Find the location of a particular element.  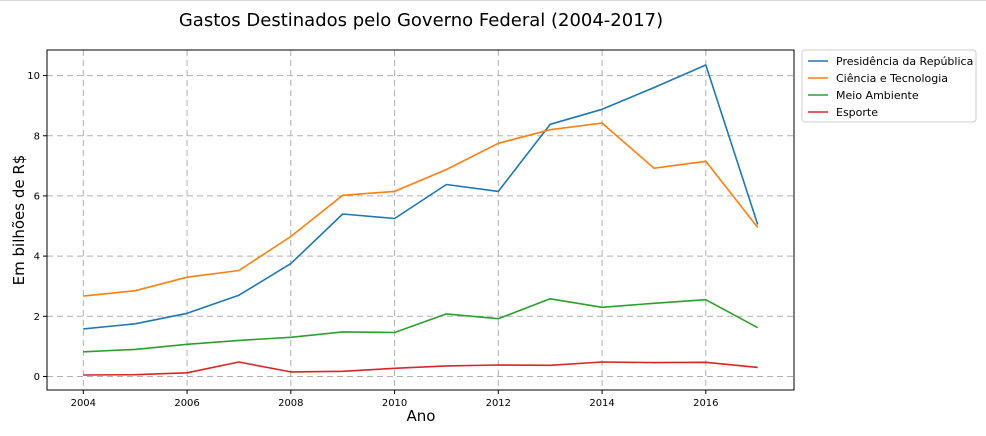

legend-label: Meio Ambiente is located at coordinates (877, 95).